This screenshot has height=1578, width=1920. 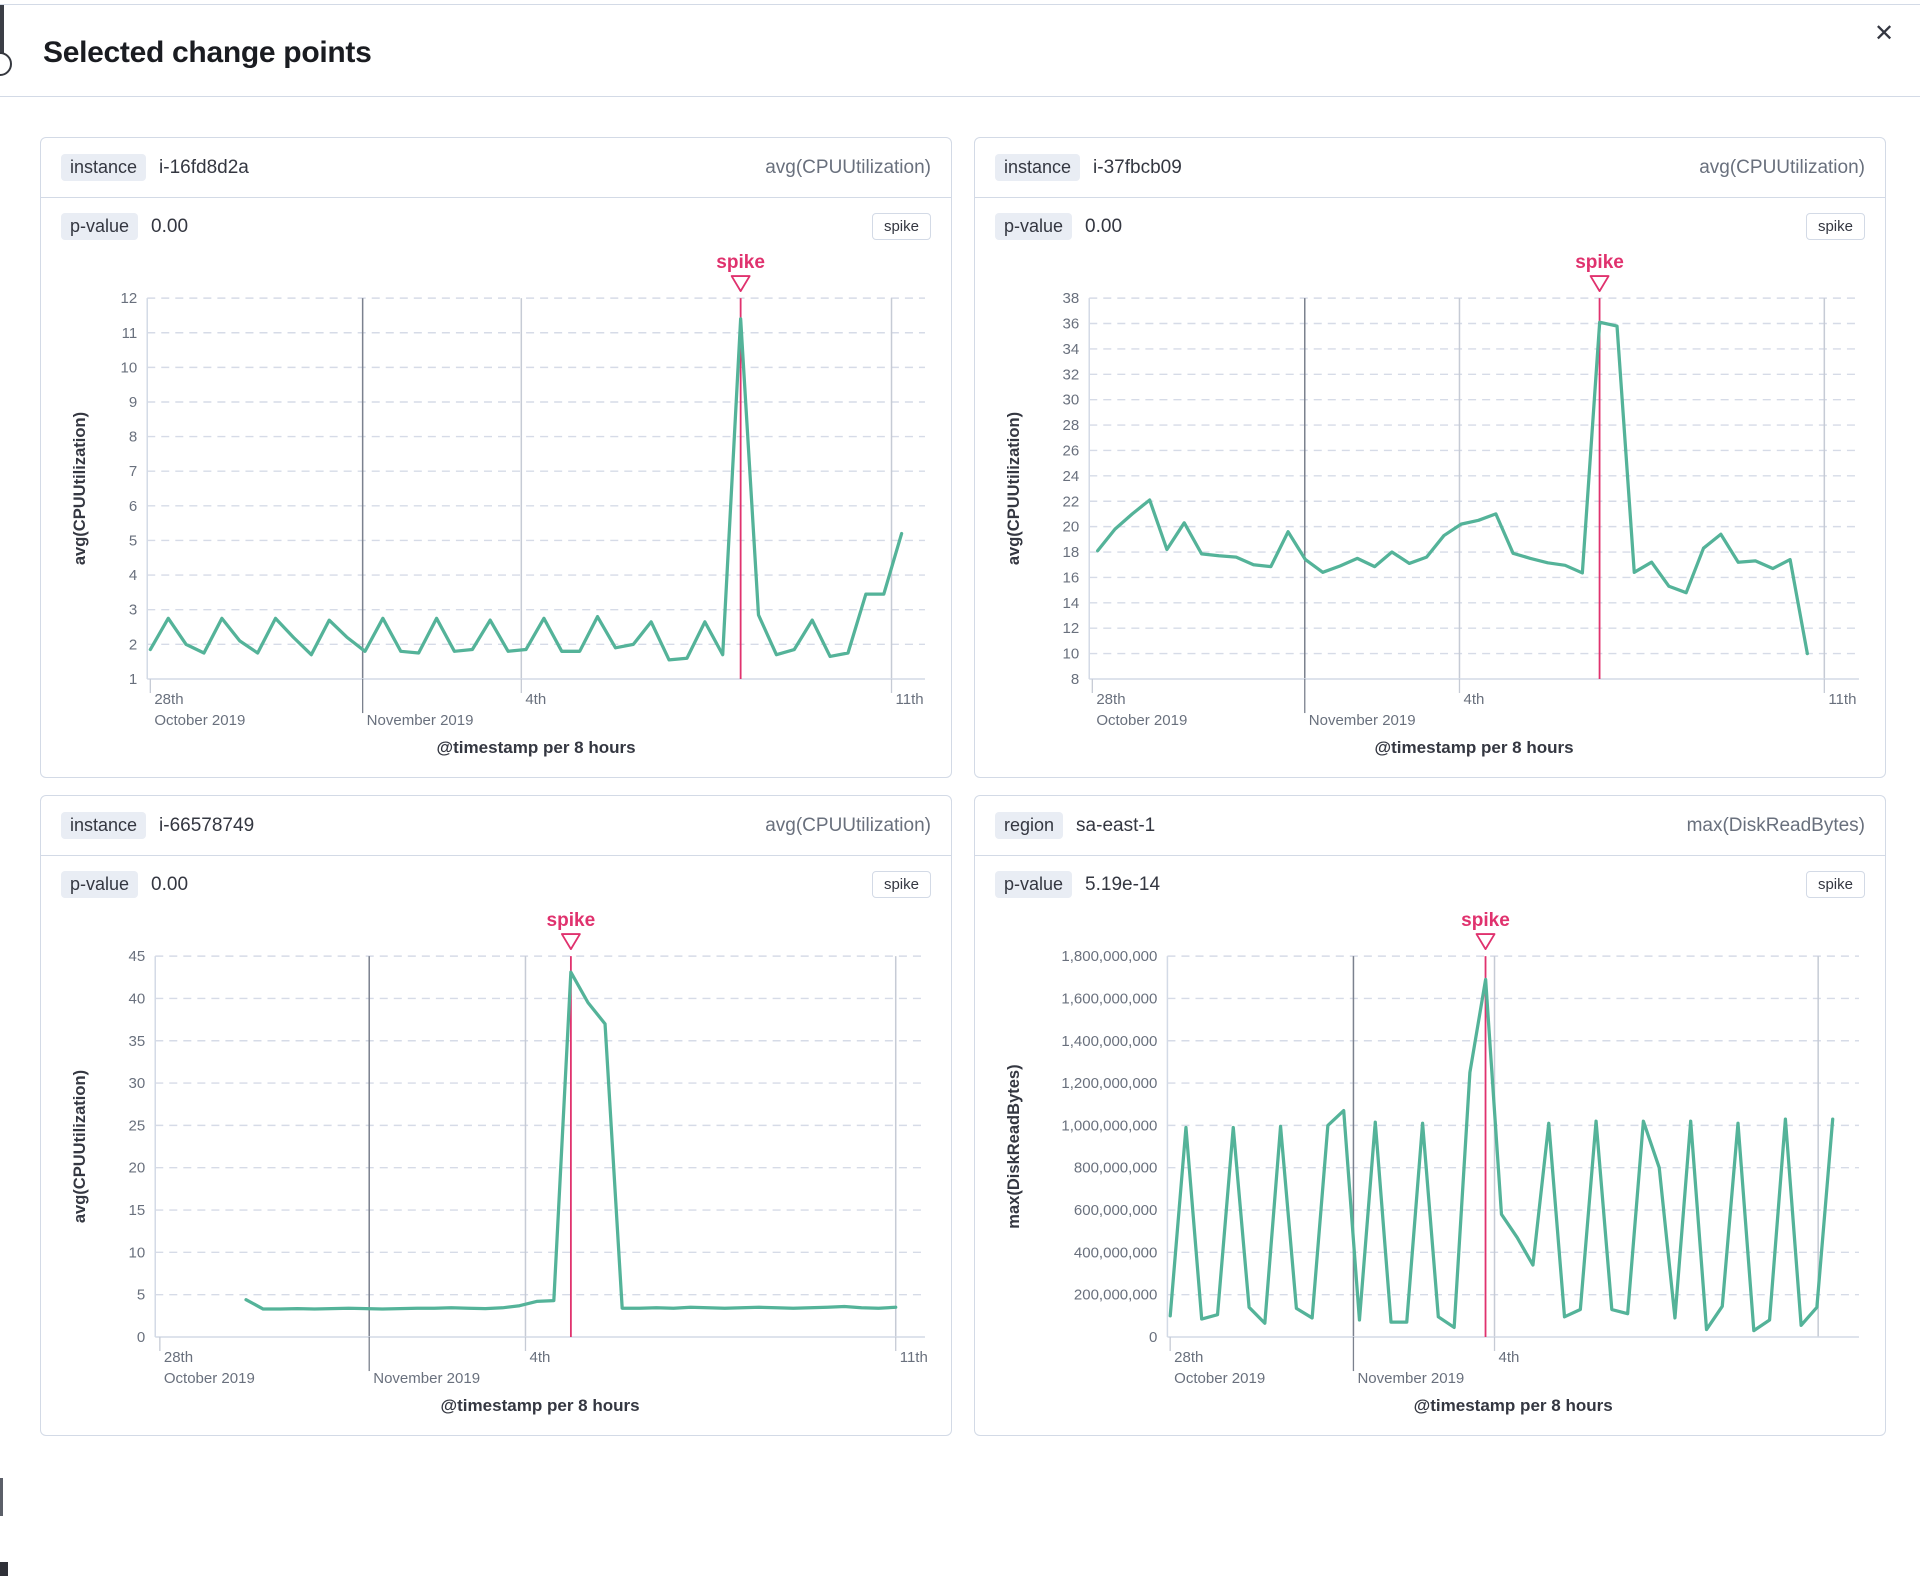 I want to click on y-axis-title: max(DiskReadBytes), so click(x=1013, y=1147).